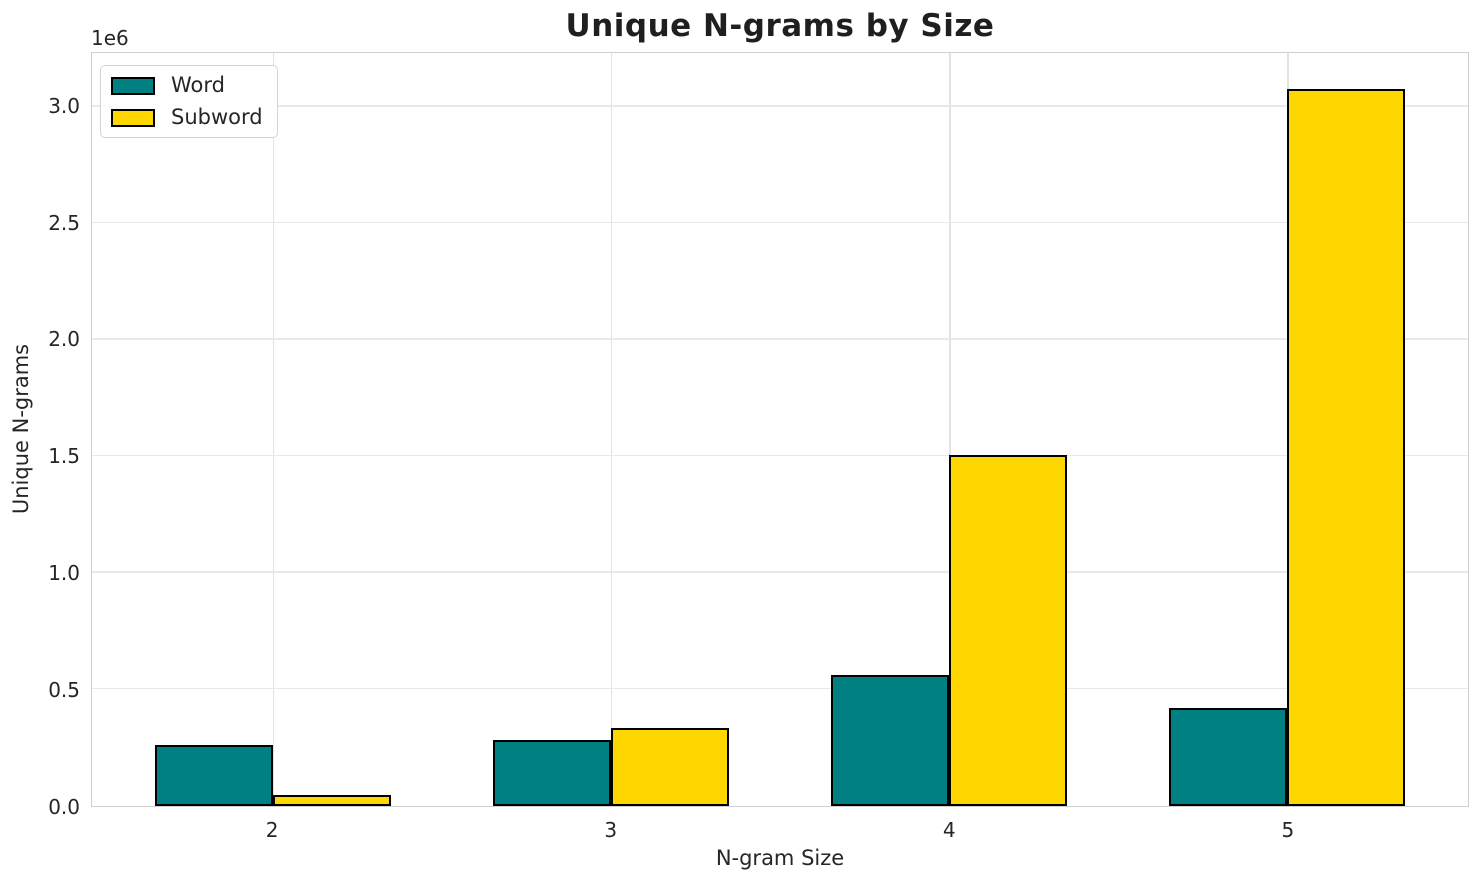 The height and width of the screenshot is (885, 1484). Describe the element at coordinates (110, 38) in the screenshot. I see `y-axis-offset-label: 1e6` at that location.